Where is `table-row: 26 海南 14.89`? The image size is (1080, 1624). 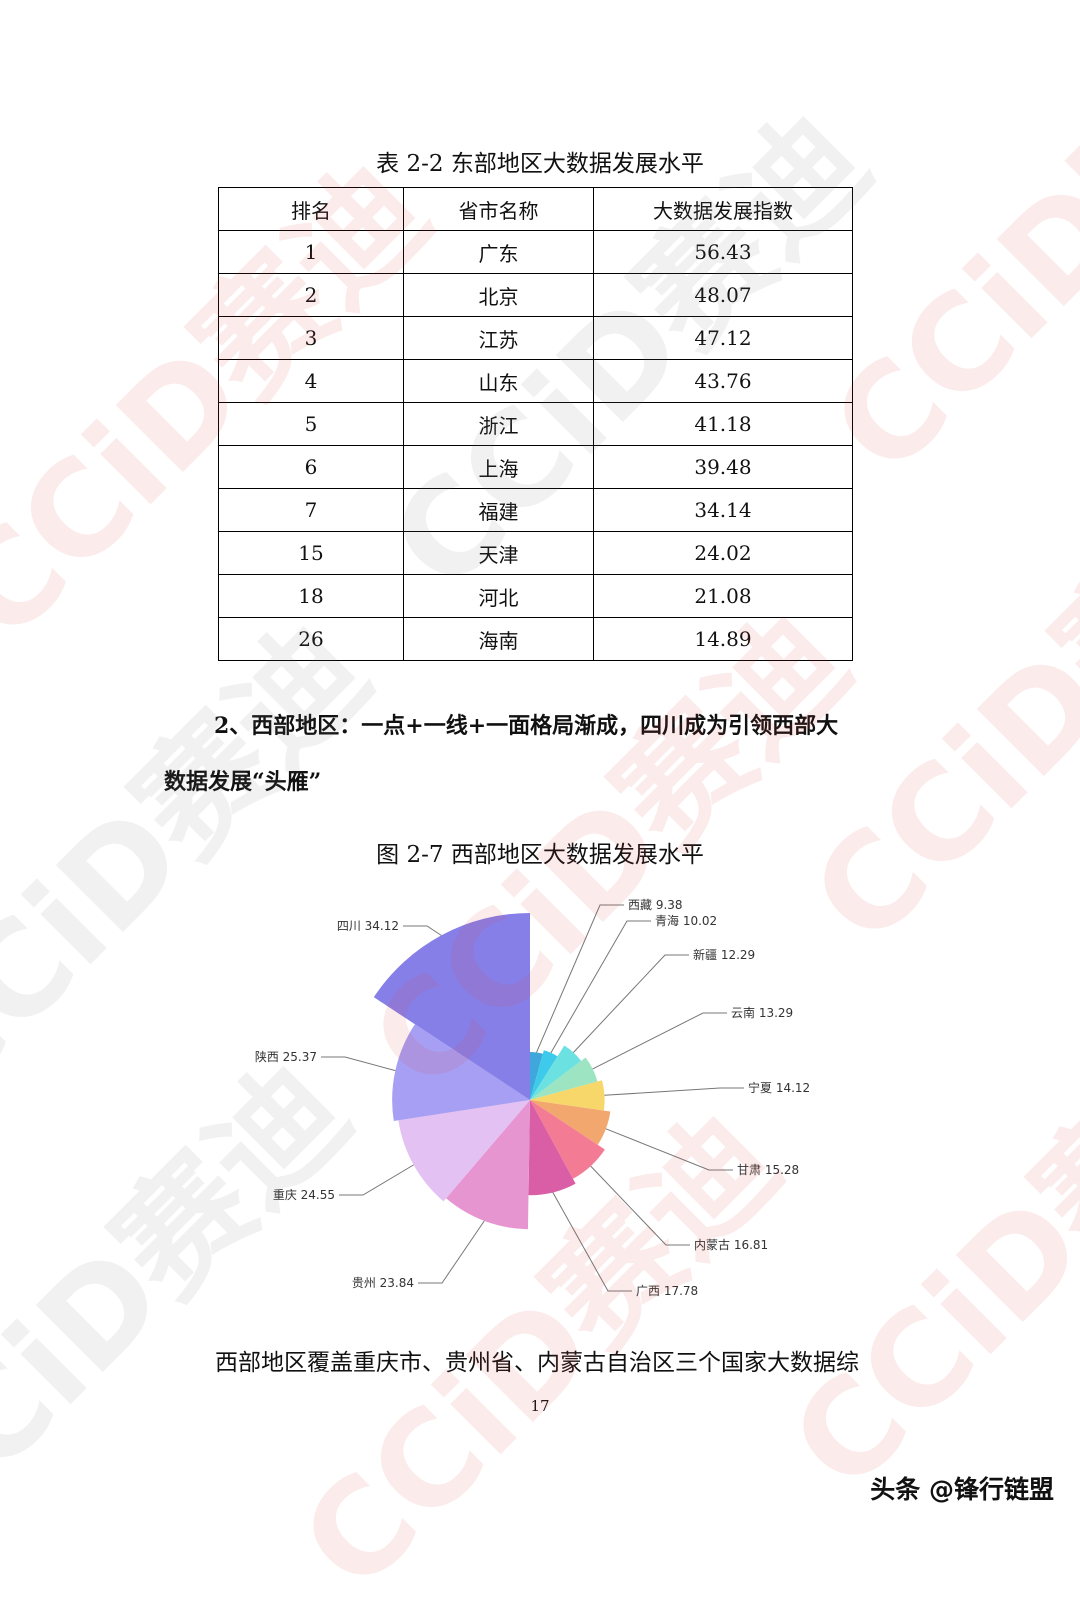
table-row: 26 海南 14.89 is located at coordinates (535, 639).